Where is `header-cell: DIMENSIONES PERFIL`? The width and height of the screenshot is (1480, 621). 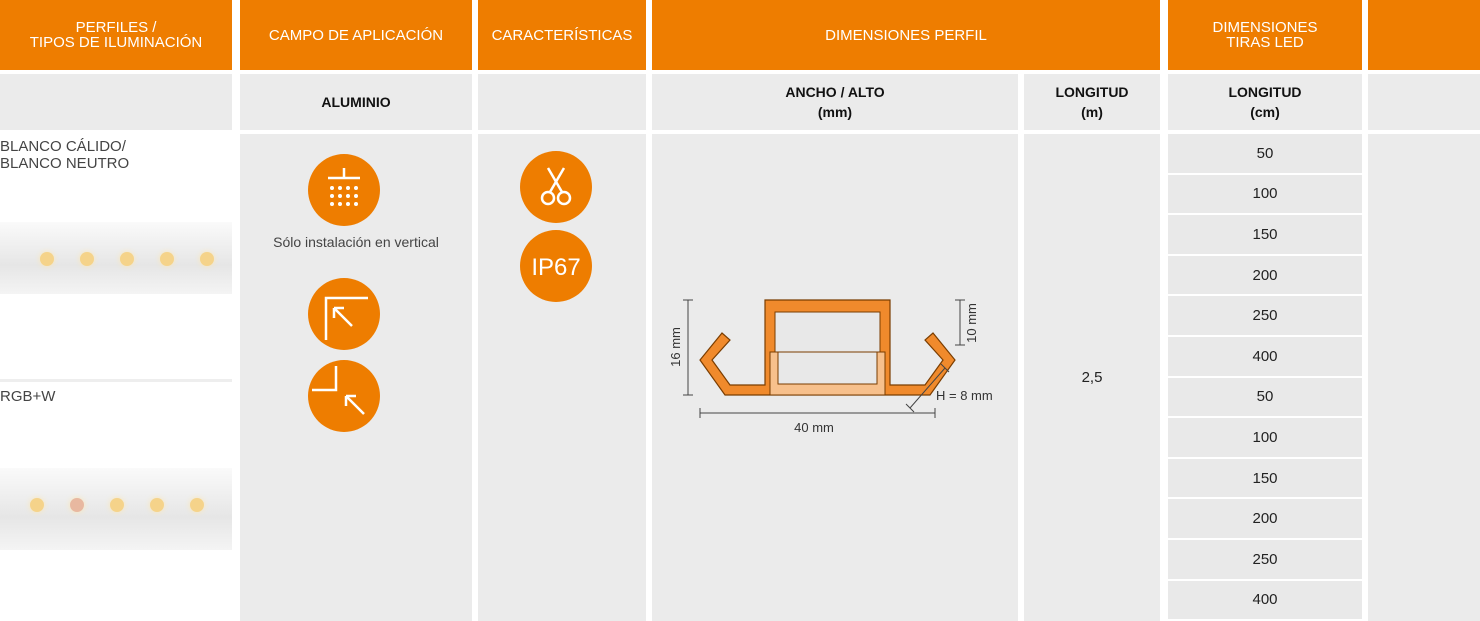 header-cell: DIMENSIONES PERFIL is located at coordinates (906, 35).